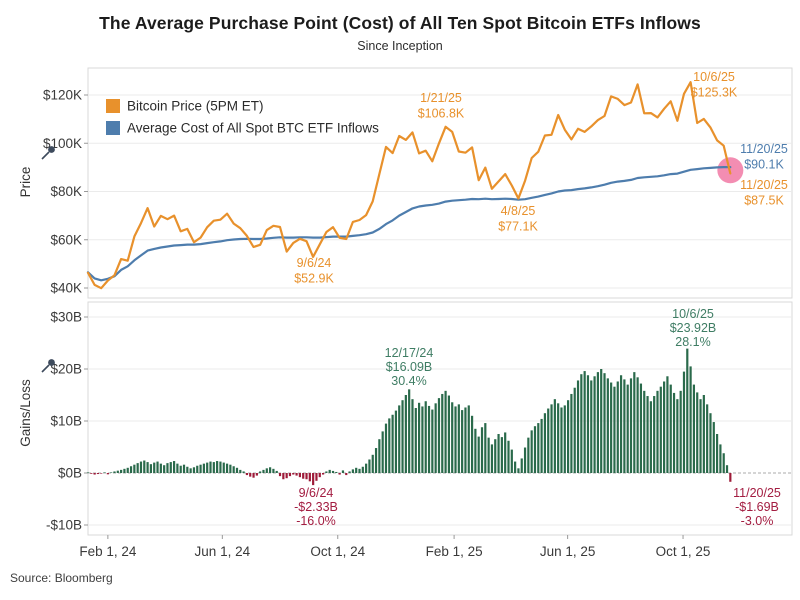 The height and width of the screenshot is (600, 800). I want to click on legend-label-1: Average Cost of All Spot BTC ETF Inflows, so click(253, 128).